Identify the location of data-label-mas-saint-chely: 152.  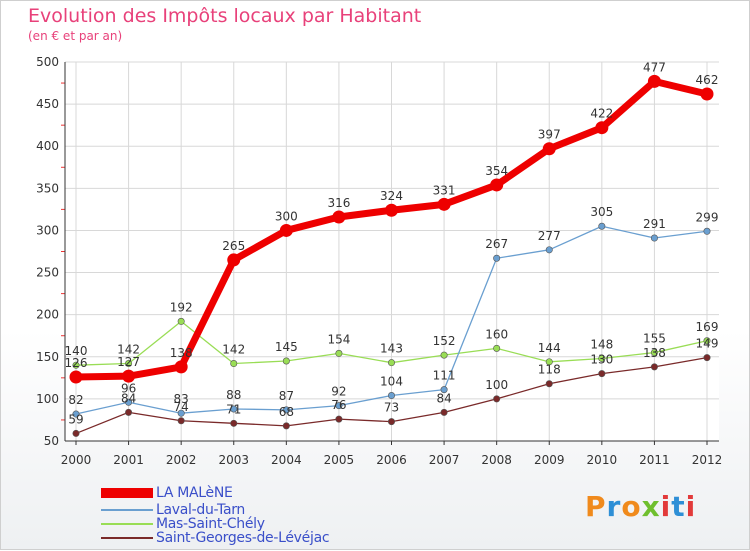
(444, 341).